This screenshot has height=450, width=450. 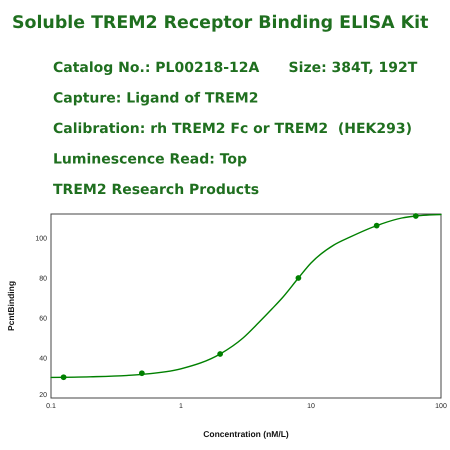 I want to click on text: Capture: Ligand of TREM2, so click(x=155, y=98).